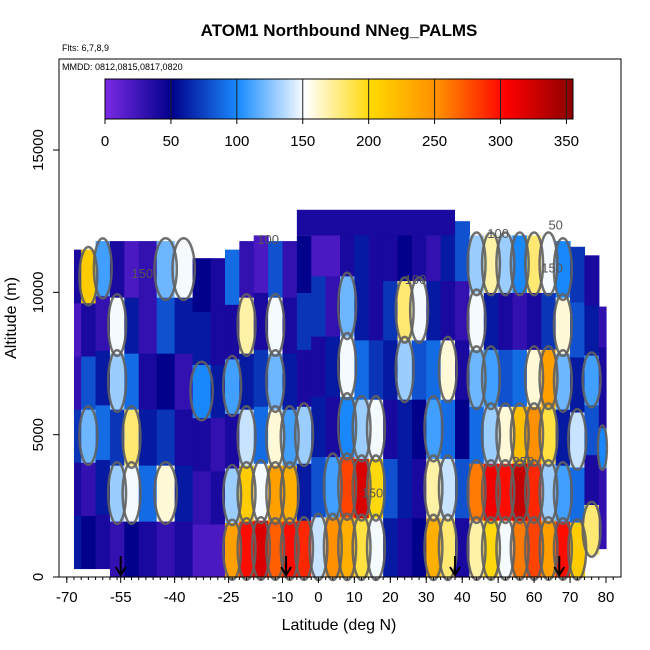 The width and height of the screenshot is (650, 650). What do you see at coordinates (340, 114) in the screenshot?
I see `colorbar-ticks: 0 50 100 150 200 250 300 350` at bounding box center [340, 114].